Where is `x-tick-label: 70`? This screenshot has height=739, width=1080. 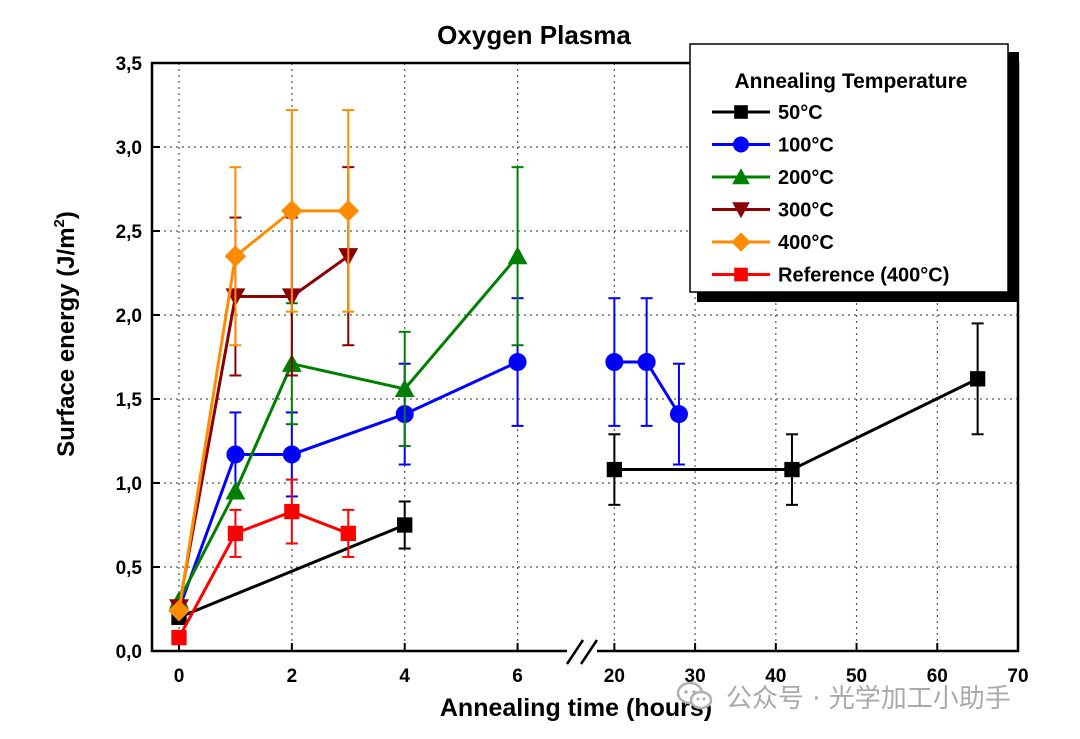
x-tick-label: 70 is located at coordinates (1017, 676).